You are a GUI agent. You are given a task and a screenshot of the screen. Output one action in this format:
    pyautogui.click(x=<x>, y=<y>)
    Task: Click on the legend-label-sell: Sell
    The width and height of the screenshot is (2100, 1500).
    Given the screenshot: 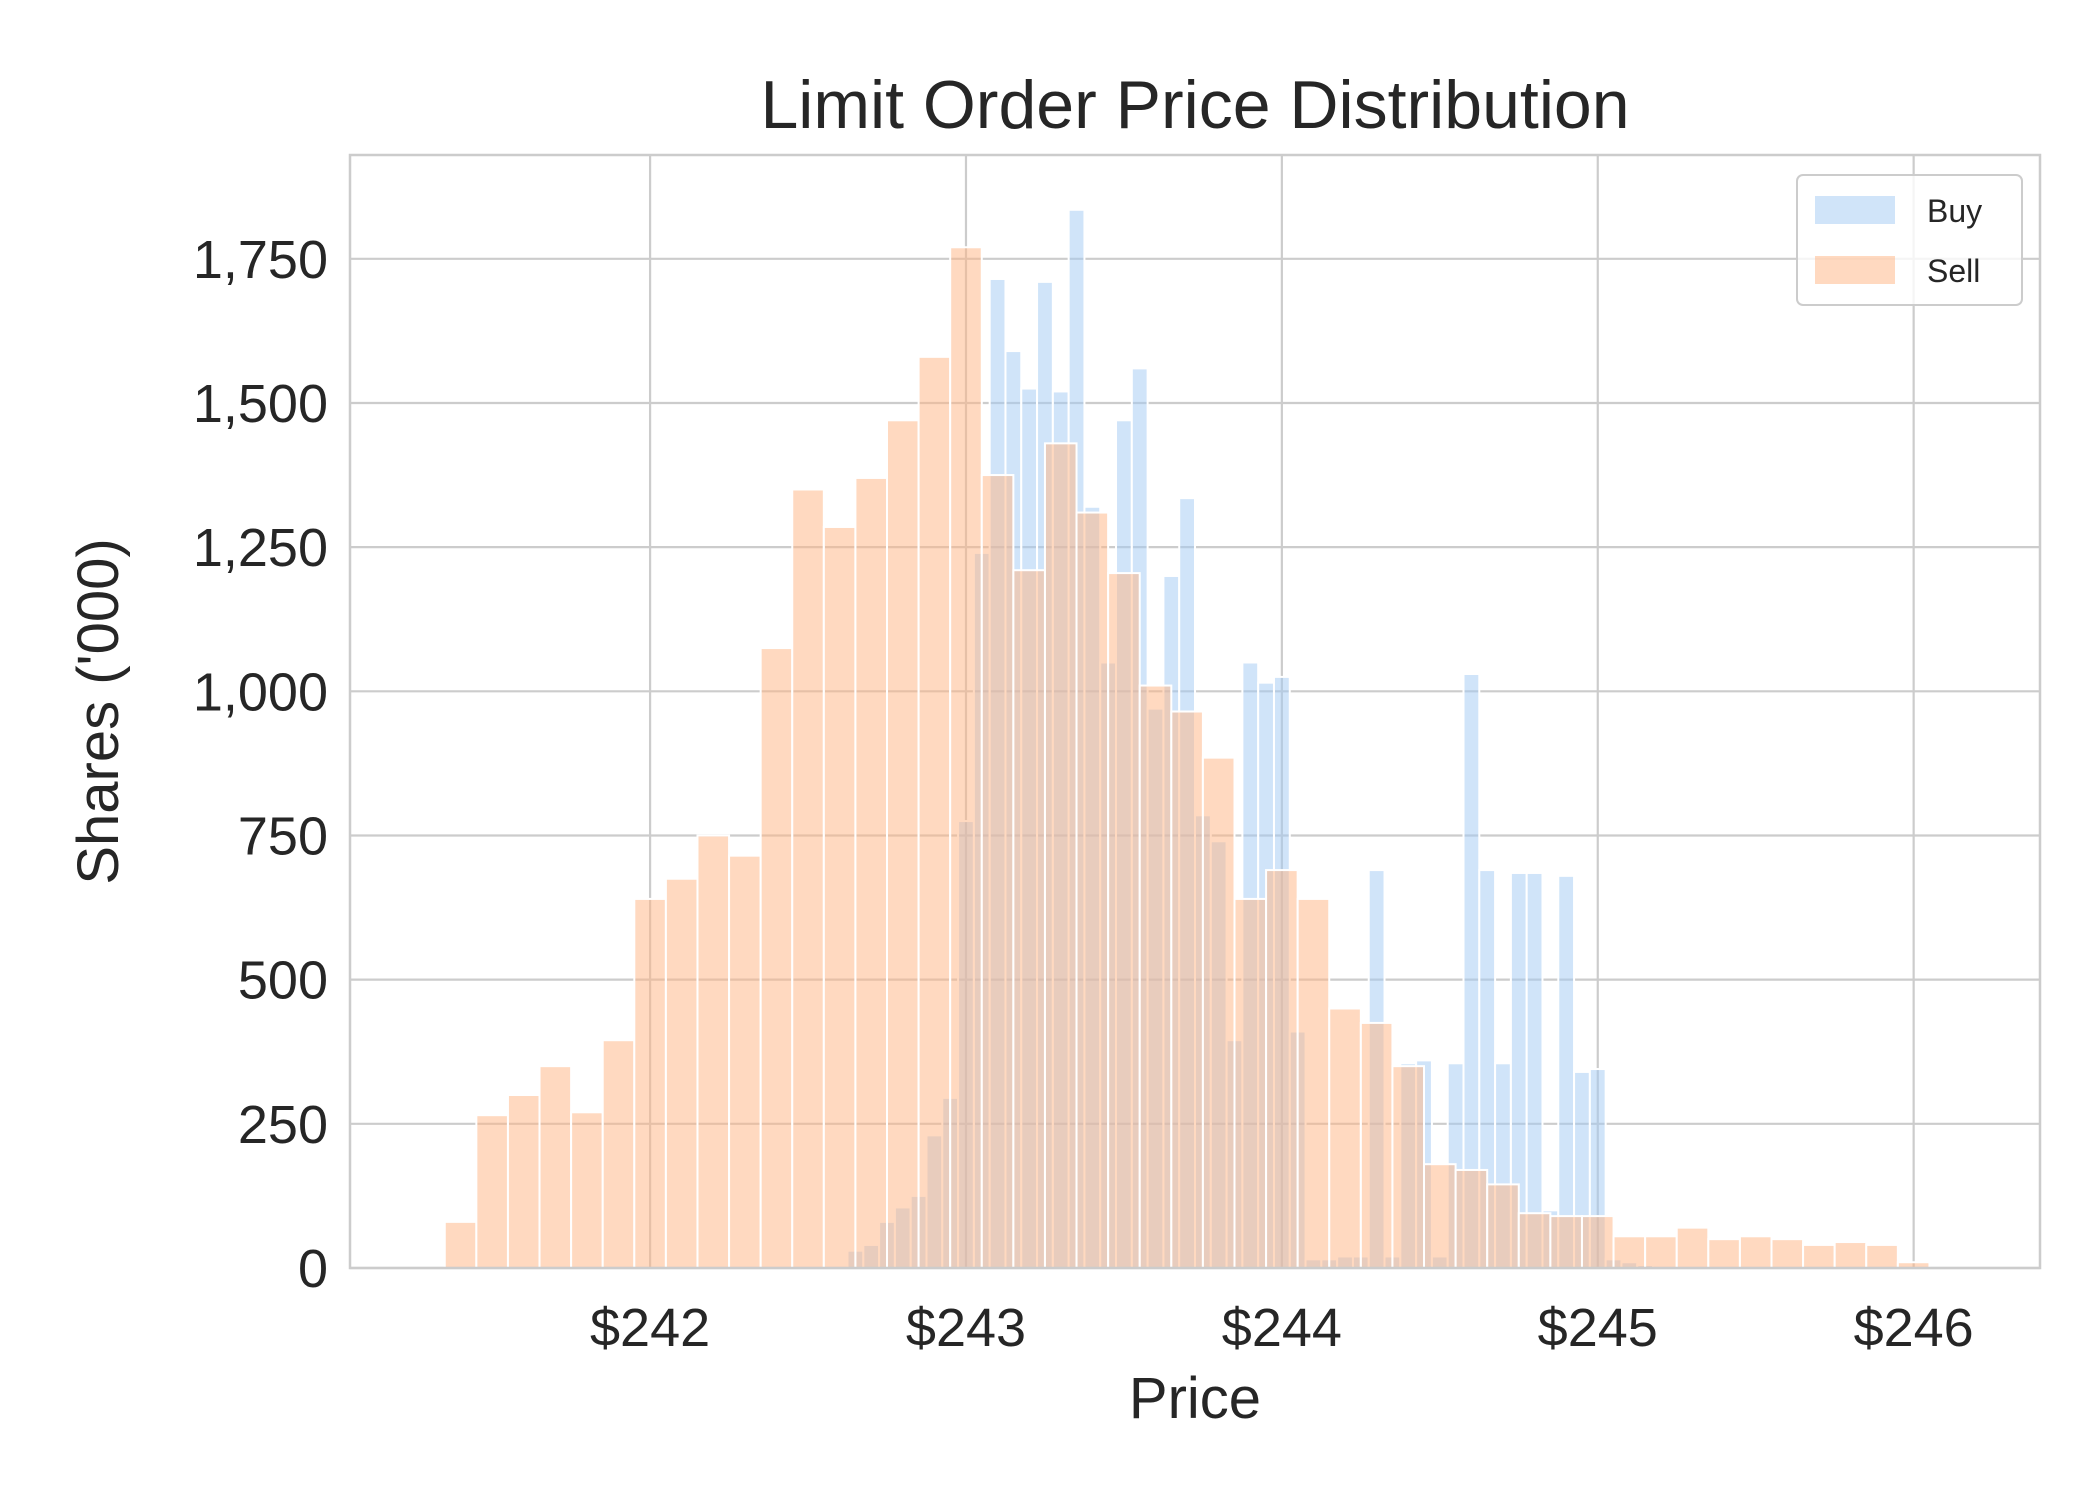 What is the action you would take?
    pyautogui.click(x=1953, y=271)
    